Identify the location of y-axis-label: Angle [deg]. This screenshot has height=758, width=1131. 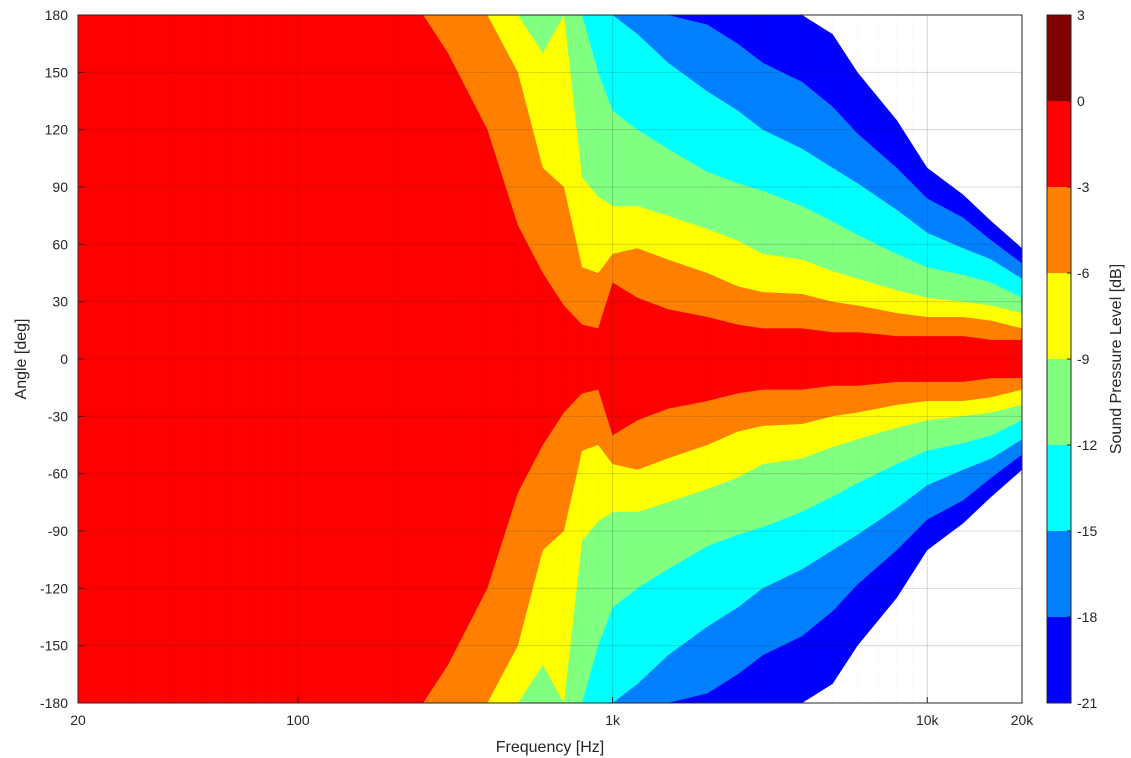
(21, 359).